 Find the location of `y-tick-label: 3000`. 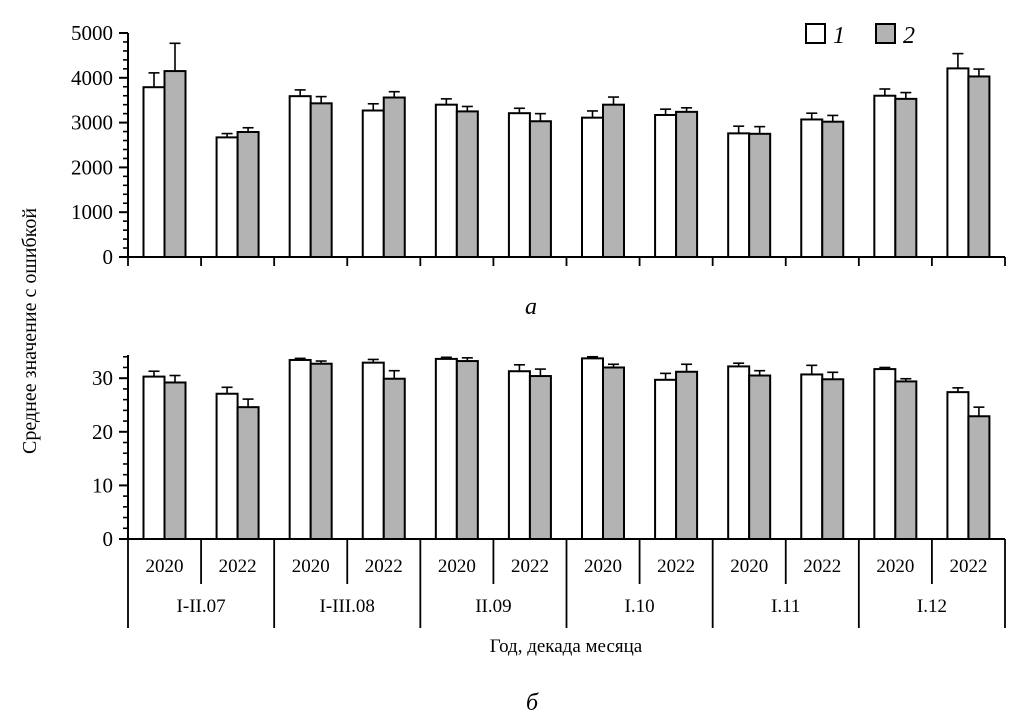

y-tick-label: 3000 is located at coordinates (92, 123).